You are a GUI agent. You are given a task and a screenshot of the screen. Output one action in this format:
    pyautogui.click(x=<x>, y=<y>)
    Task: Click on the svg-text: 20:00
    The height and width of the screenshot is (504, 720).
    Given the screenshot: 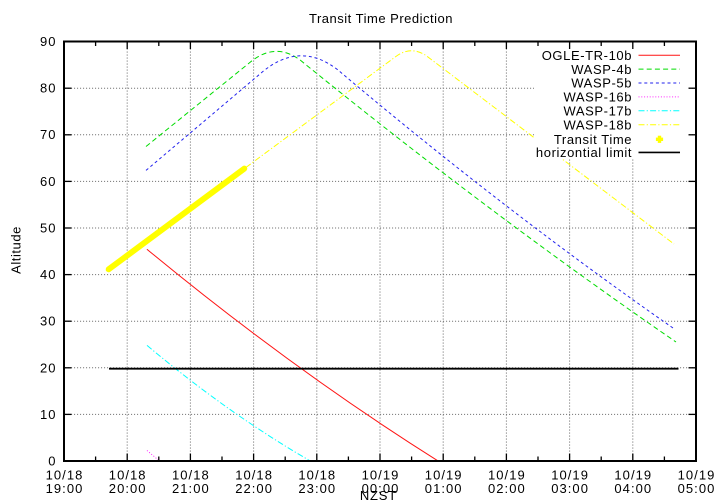 What is the action you would take?
    pyautogui.click(x=128, y=488)
    